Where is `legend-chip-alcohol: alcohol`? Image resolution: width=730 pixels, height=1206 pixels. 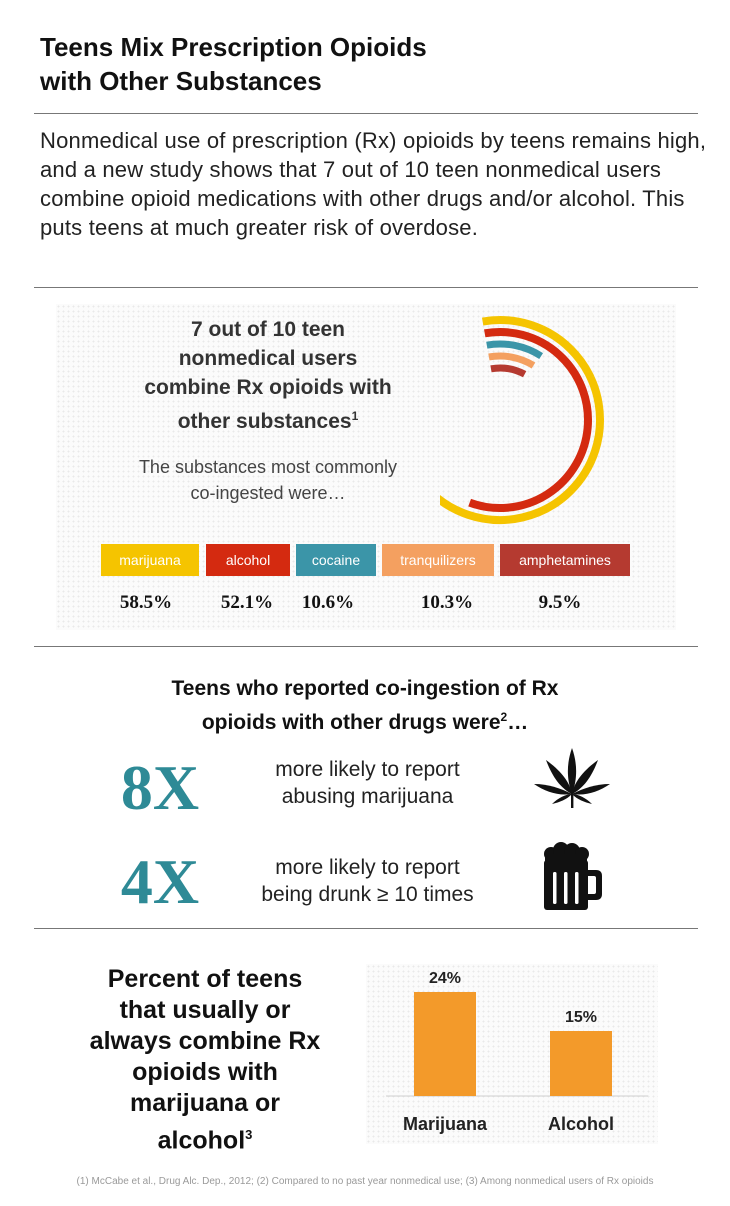
legend-chip-alcohol: alcohol is located at coordinates (248, 560).